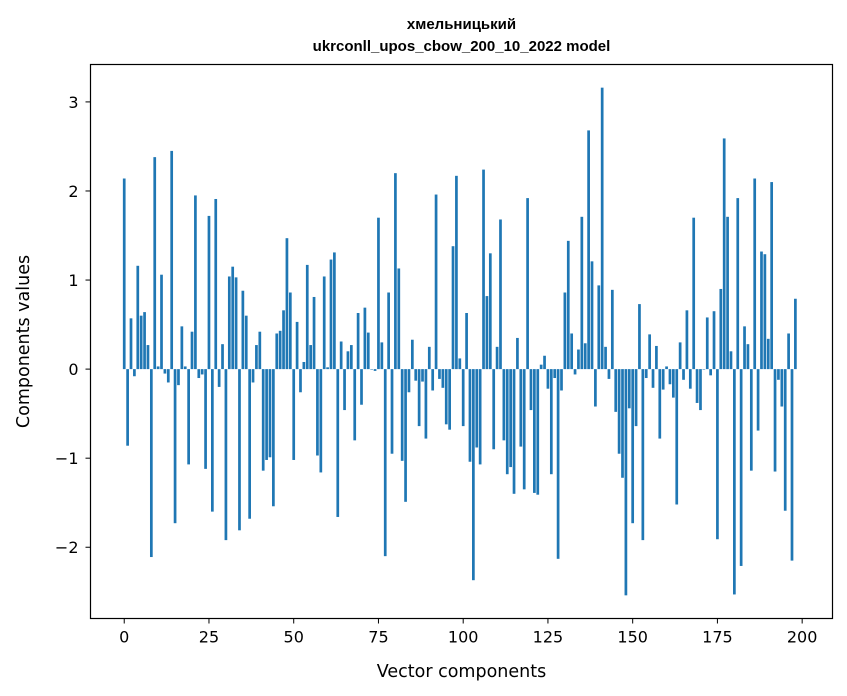 The width and height of the screenshot is (847, 696). I want to click on x-tick-label: 200, so click(802, 637).